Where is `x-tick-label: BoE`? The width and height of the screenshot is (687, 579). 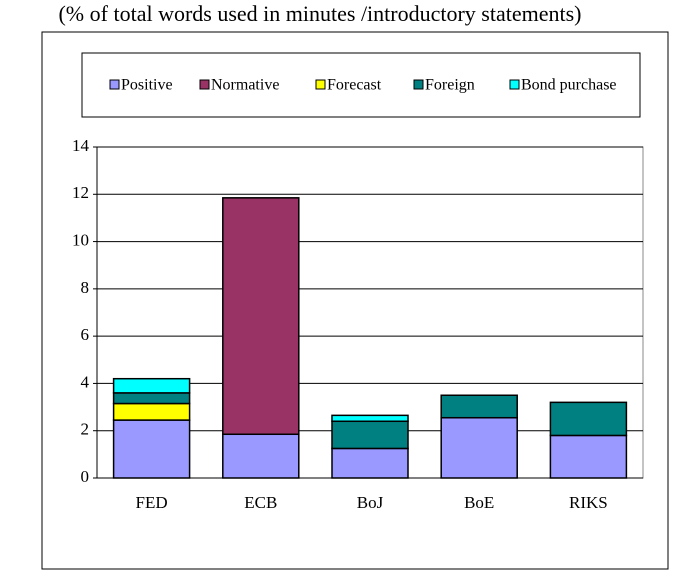 x-tick-label: BoE is located at coordinates (479, 502).